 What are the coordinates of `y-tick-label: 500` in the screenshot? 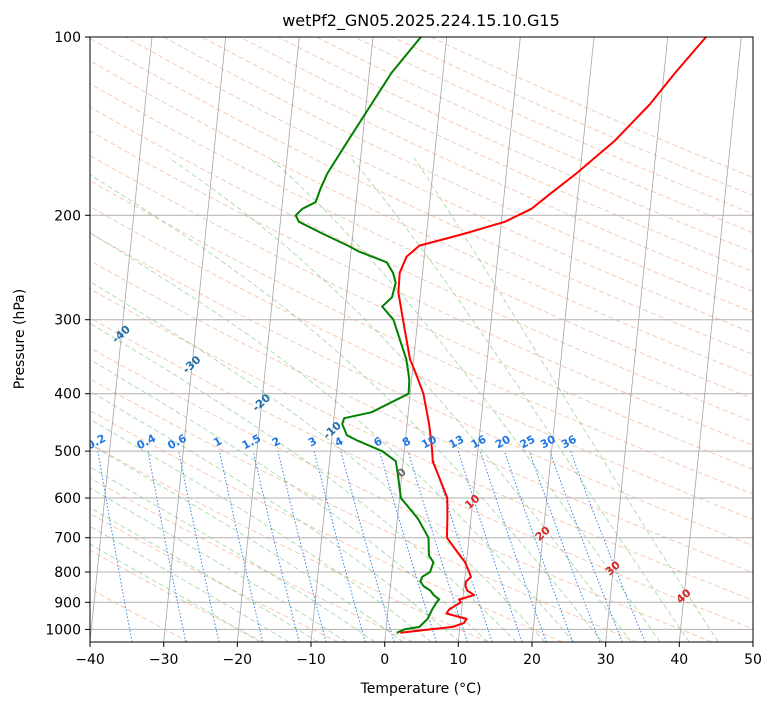 It's located at (67, 452).